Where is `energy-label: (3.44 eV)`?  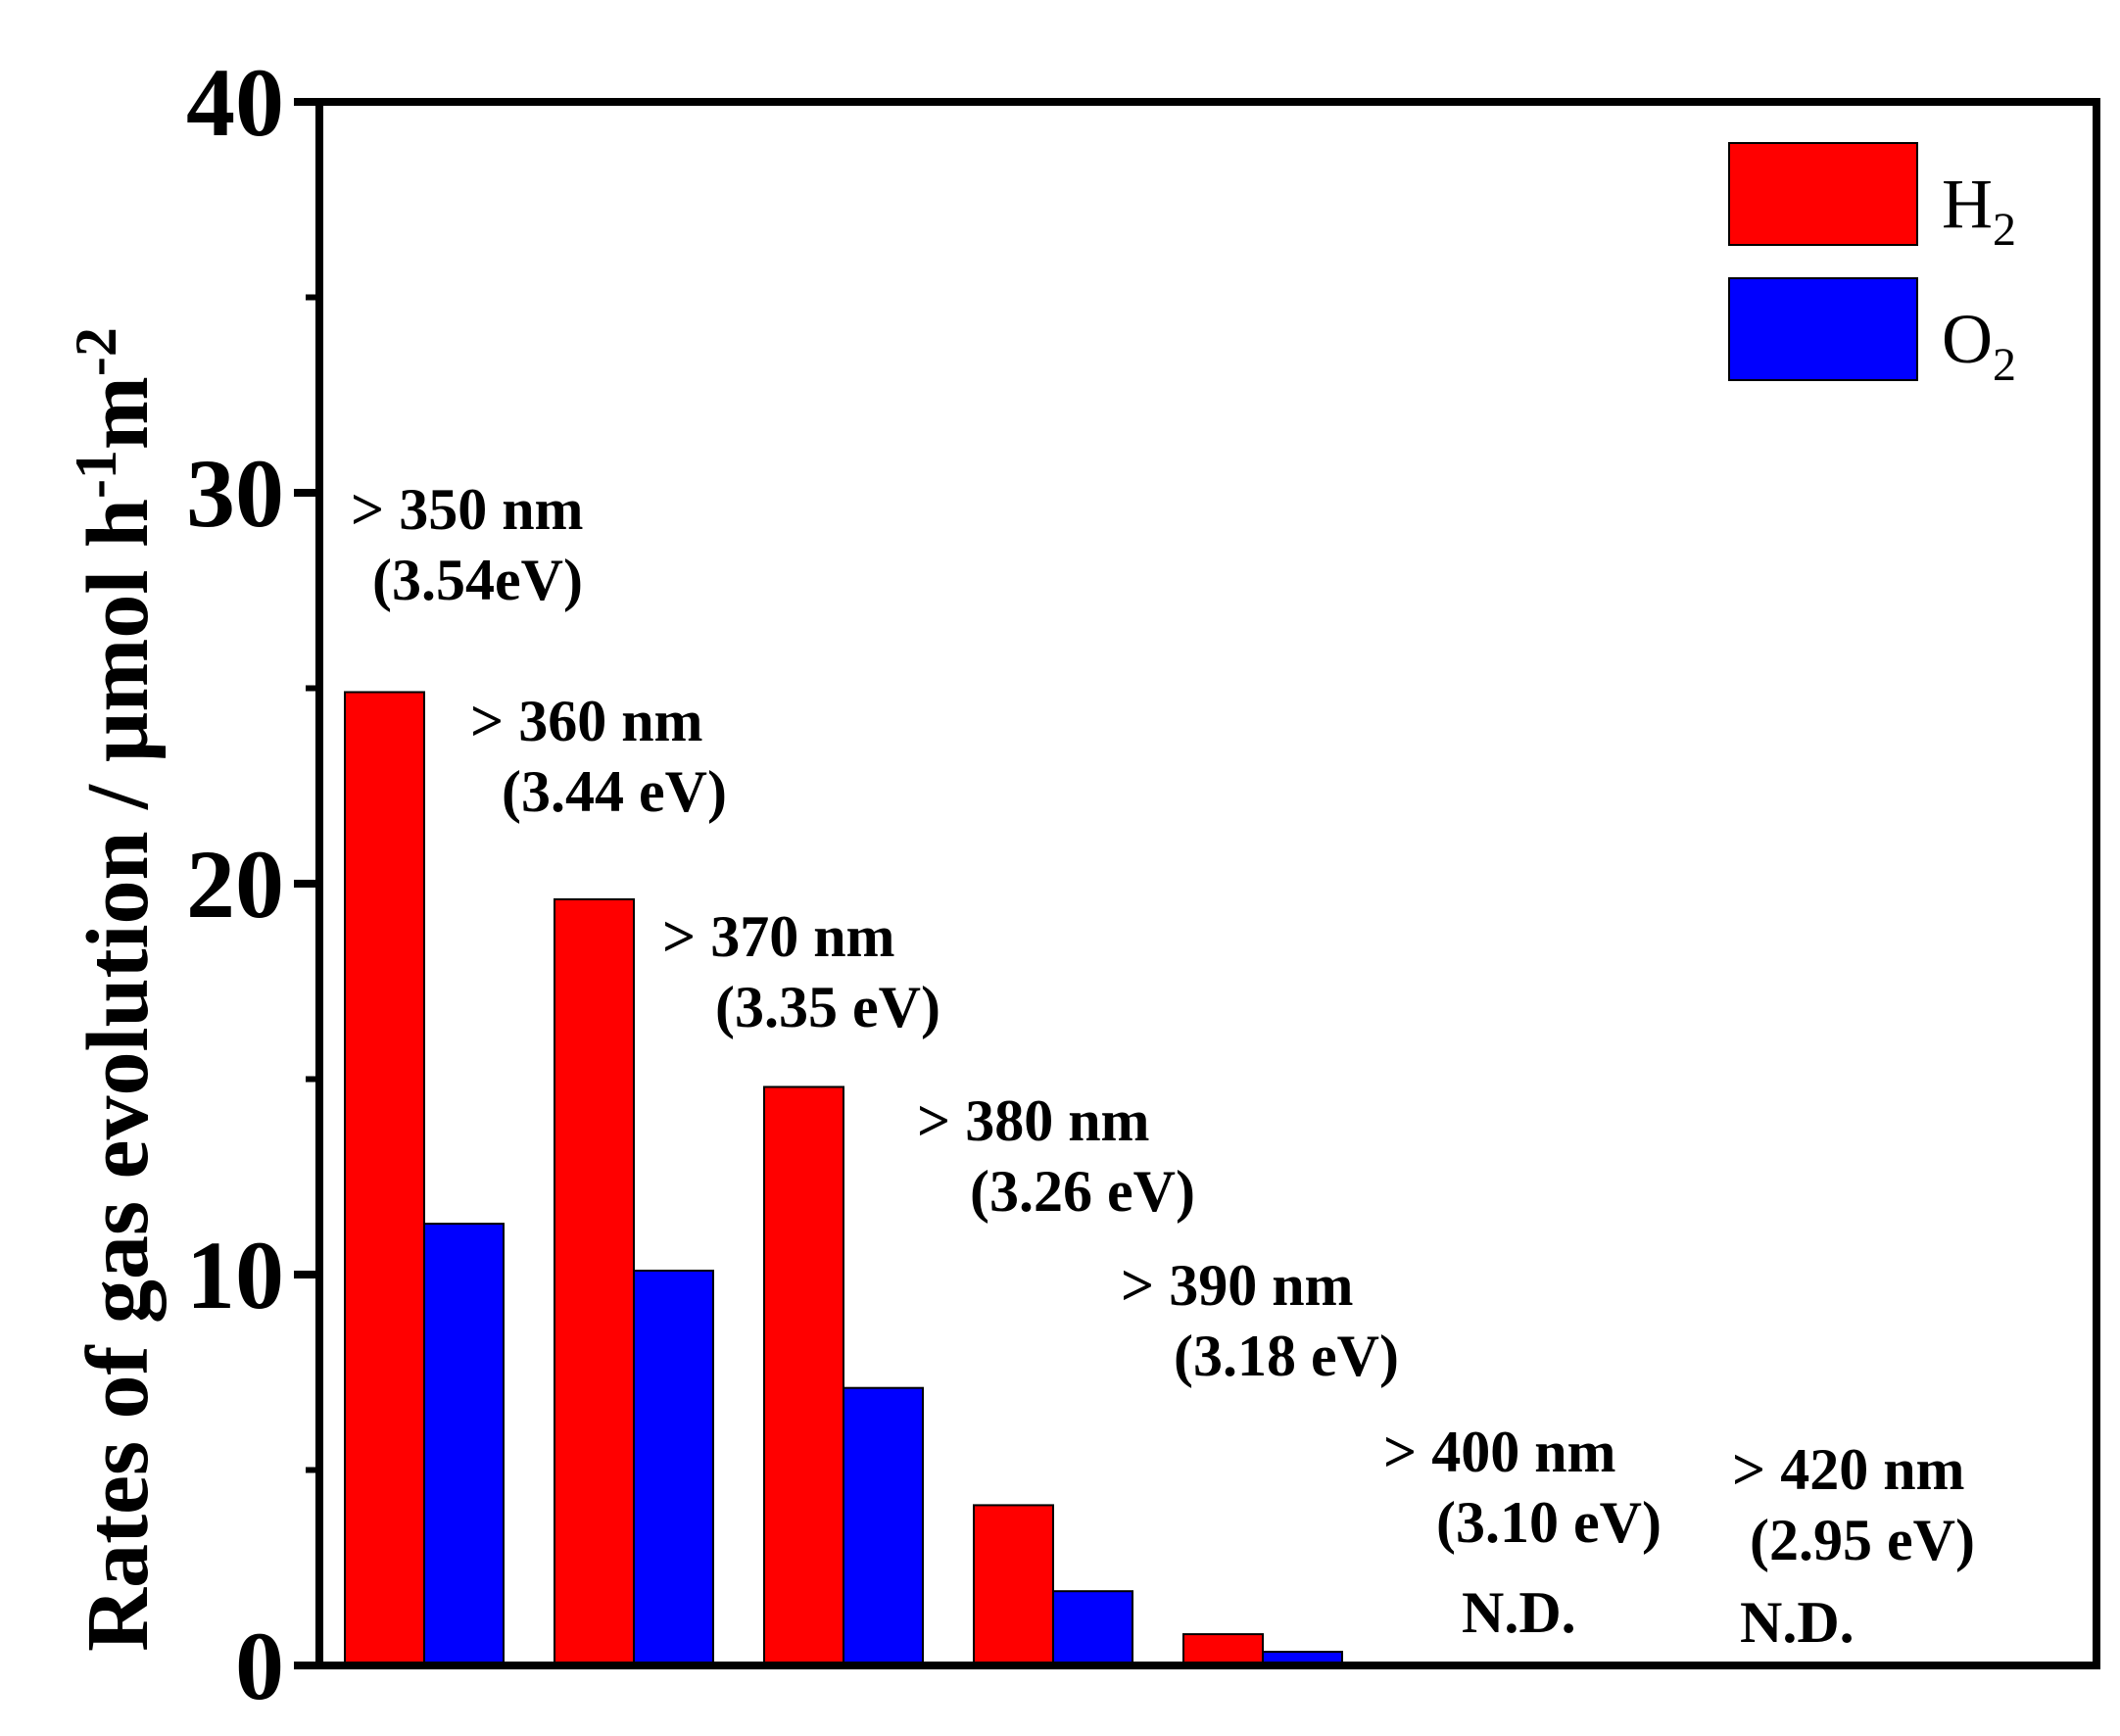
energy-label: (3.44 eV) is located at coordinates (614, 792).